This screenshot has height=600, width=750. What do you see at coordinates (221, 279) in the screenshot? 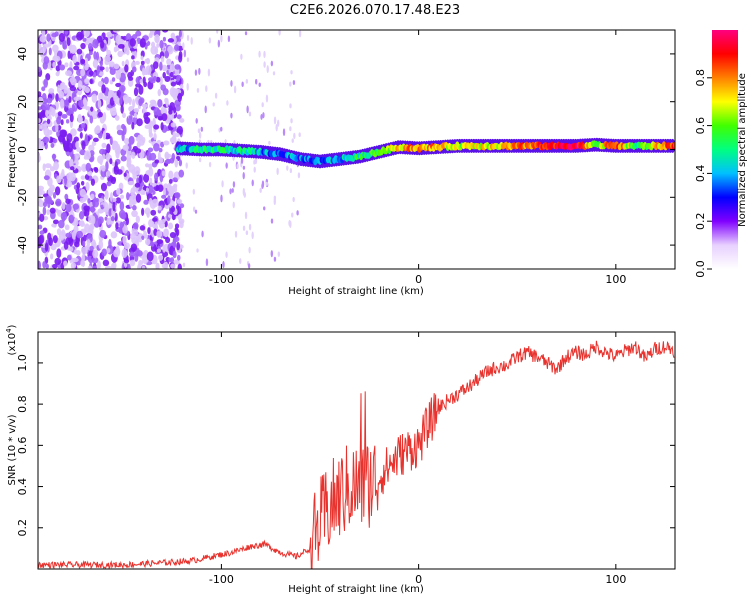
I see `spectrogram-xtick-label: -100` at bounding box center [221, 279].